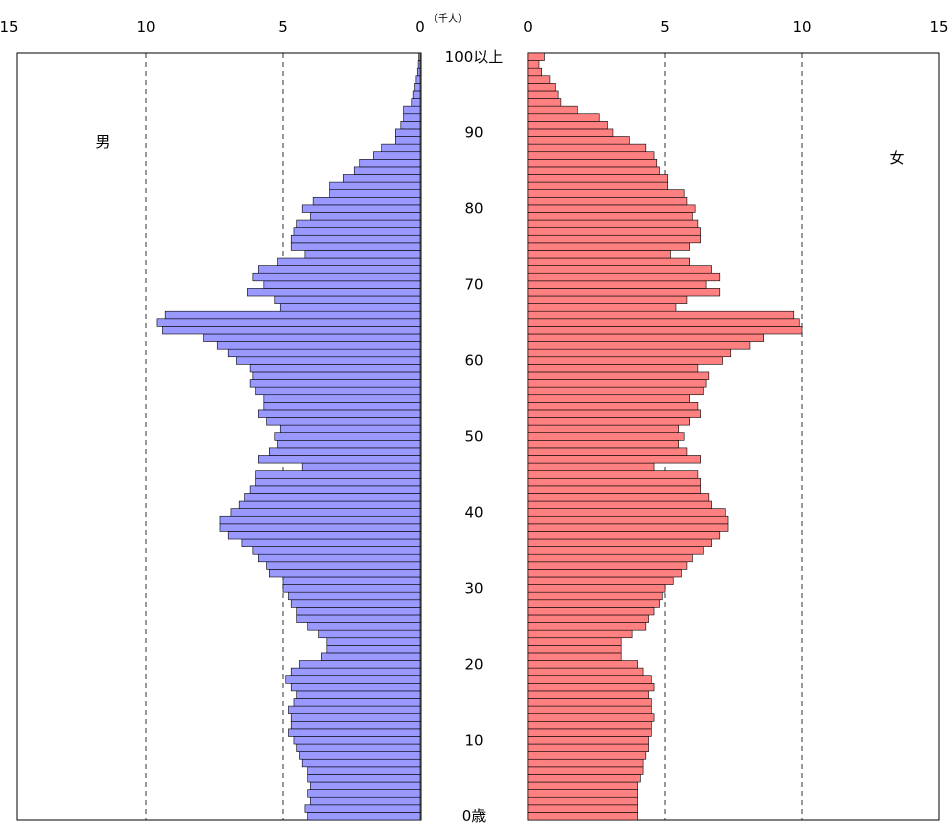  Describe the element at coordinates (938, 27) in the screenshot. I see `female-x-tick-label: 15` at that location.